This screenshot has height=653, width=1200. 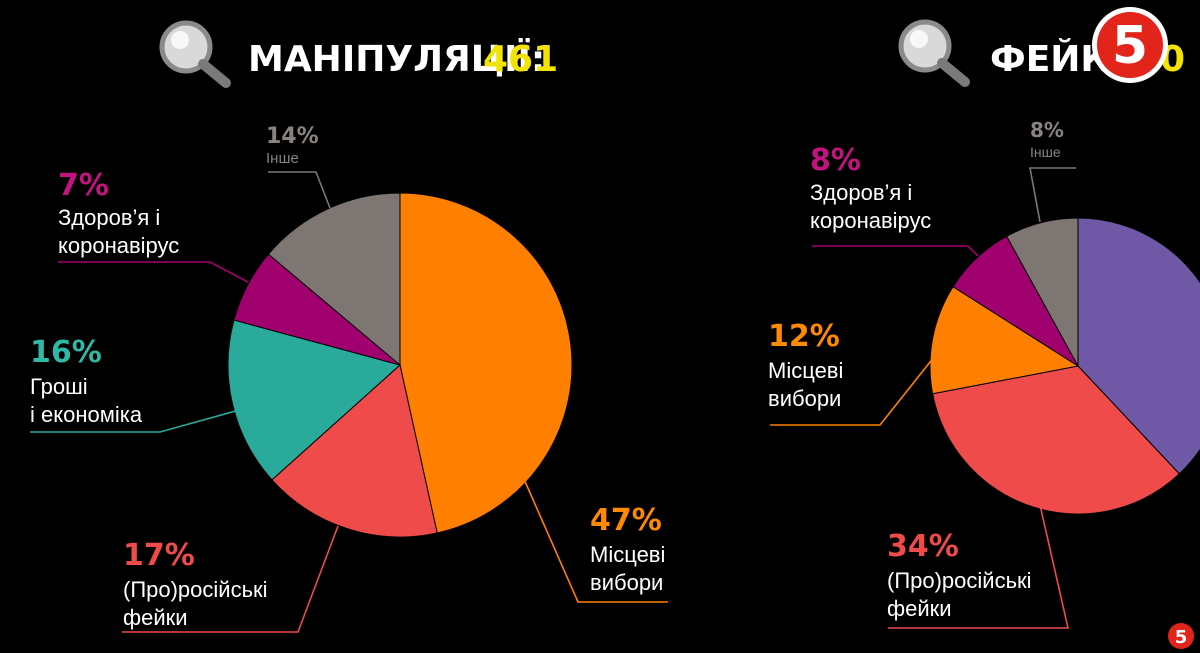 I want to click on data-label-percent: 12%, so click(x=804, y=336).